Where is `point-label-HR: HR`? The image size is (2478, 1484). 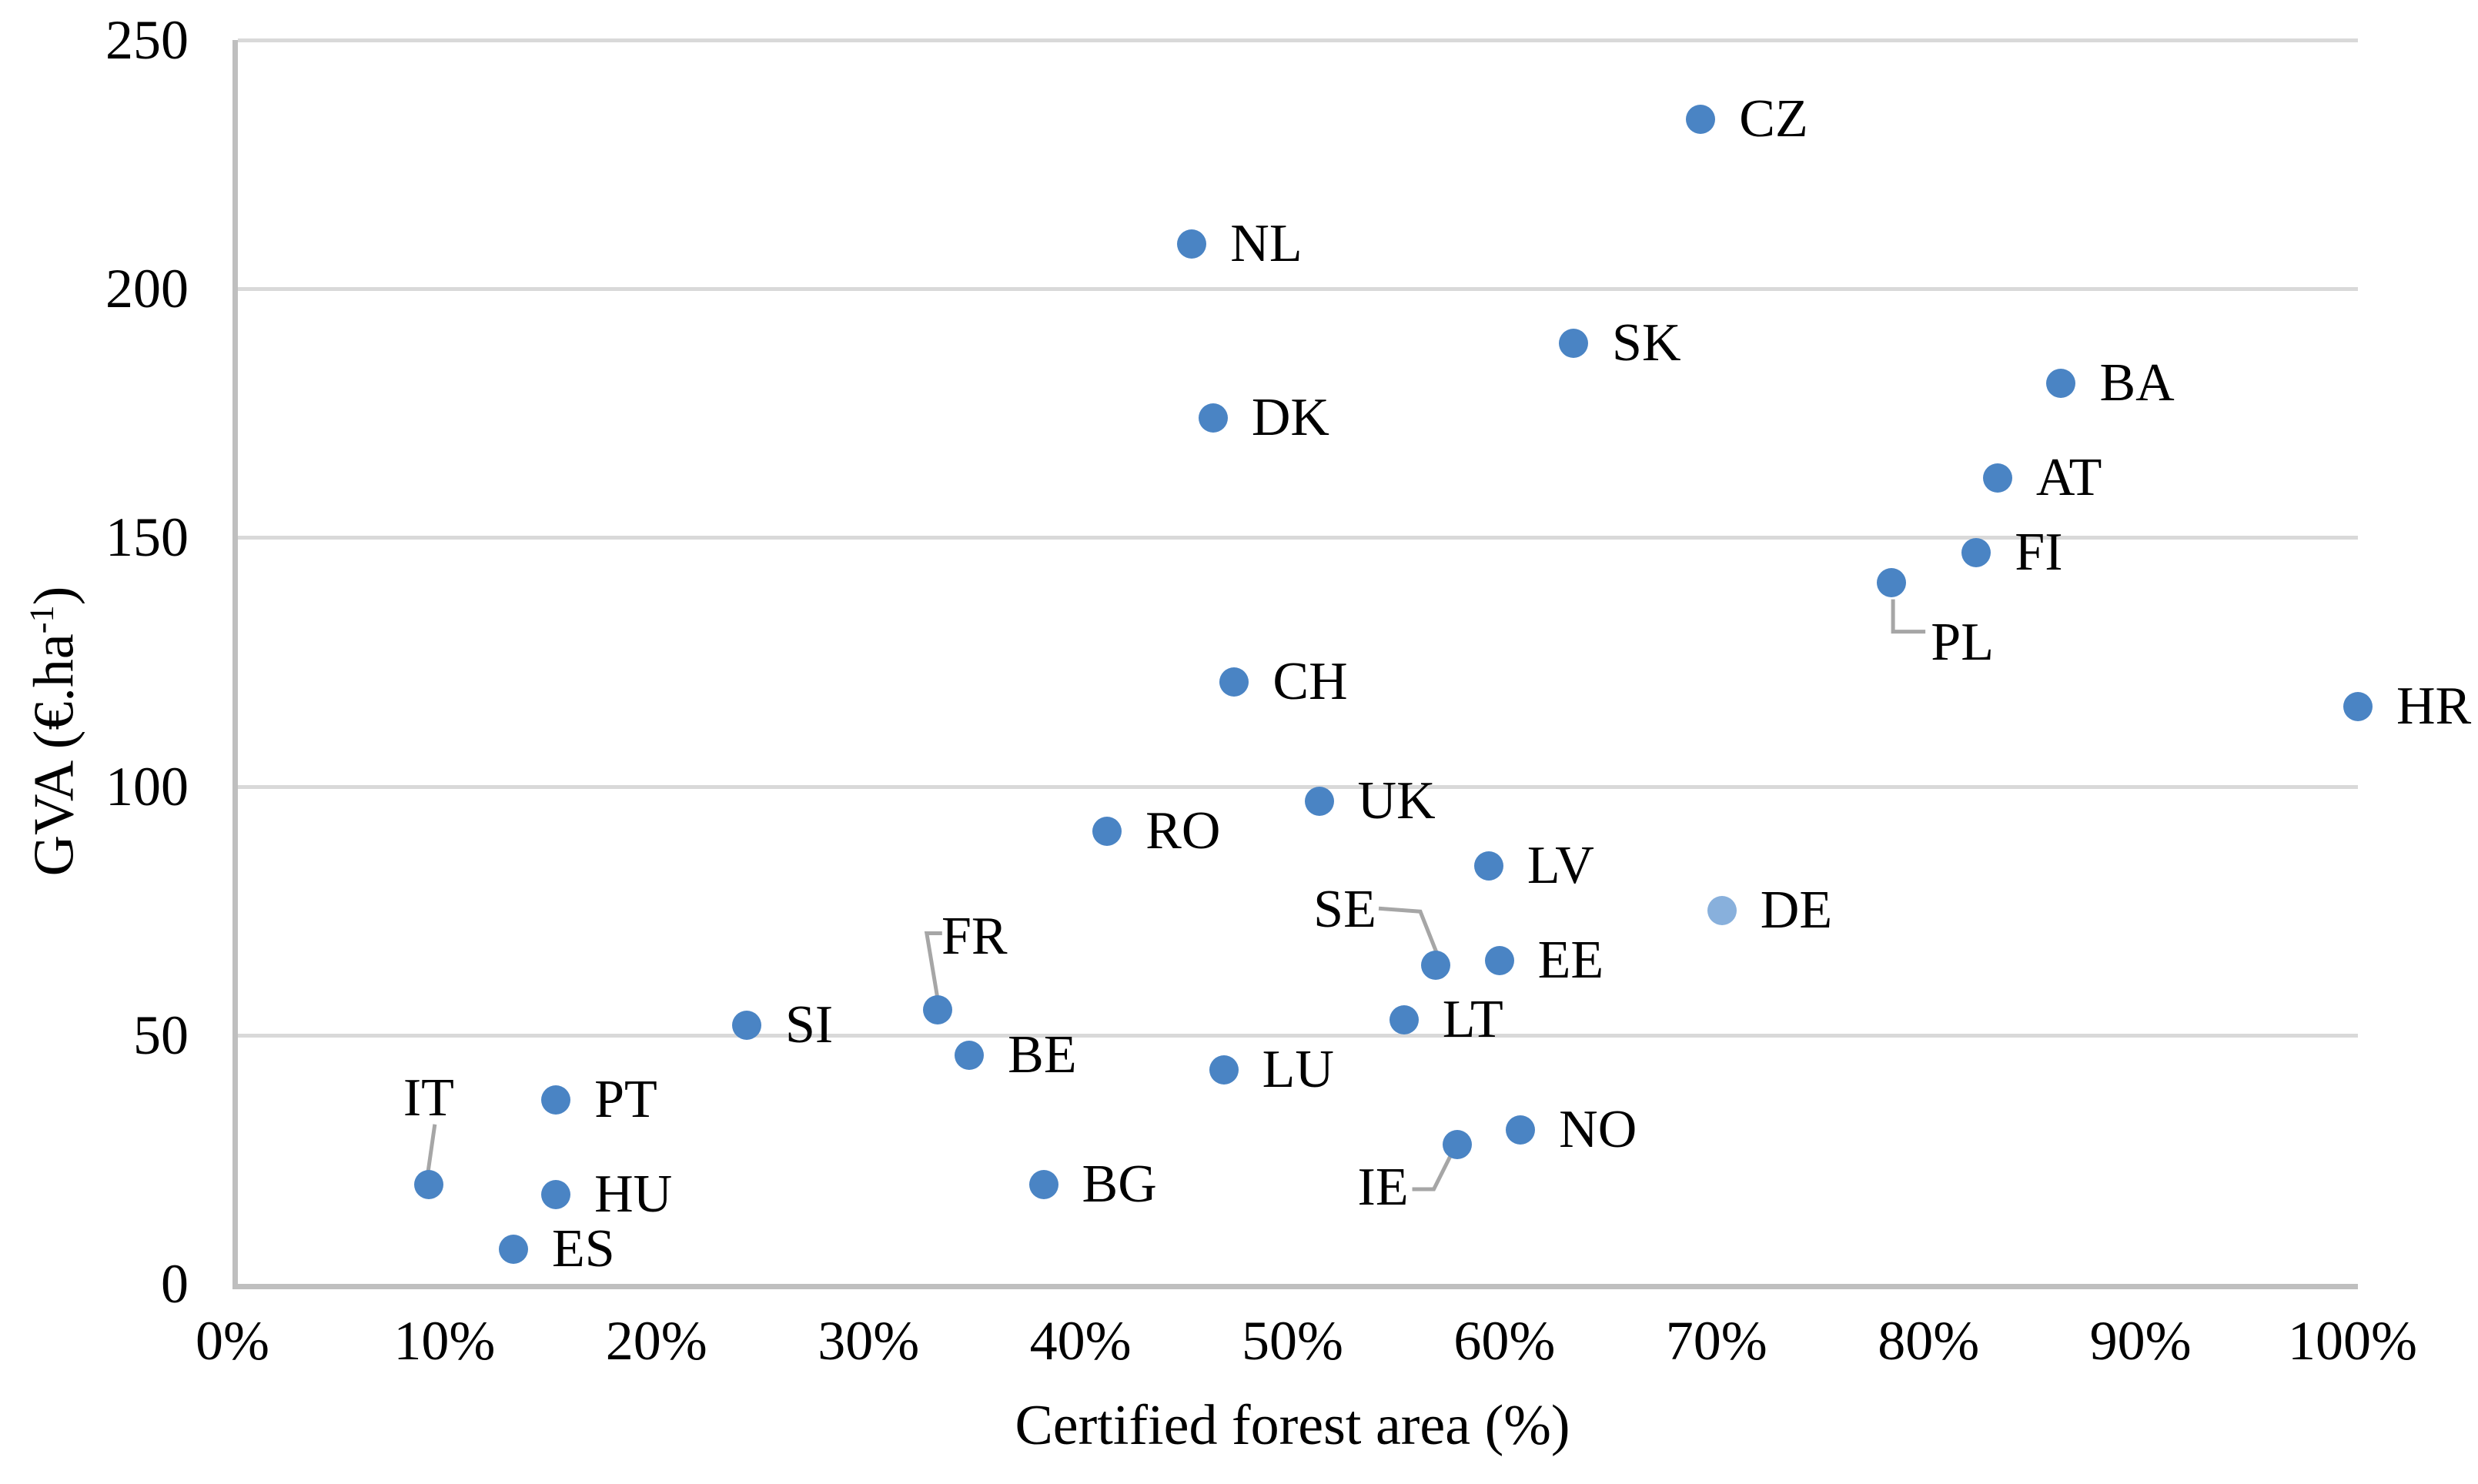
point-label-HR: HR is located at coordinates (2434, 707).